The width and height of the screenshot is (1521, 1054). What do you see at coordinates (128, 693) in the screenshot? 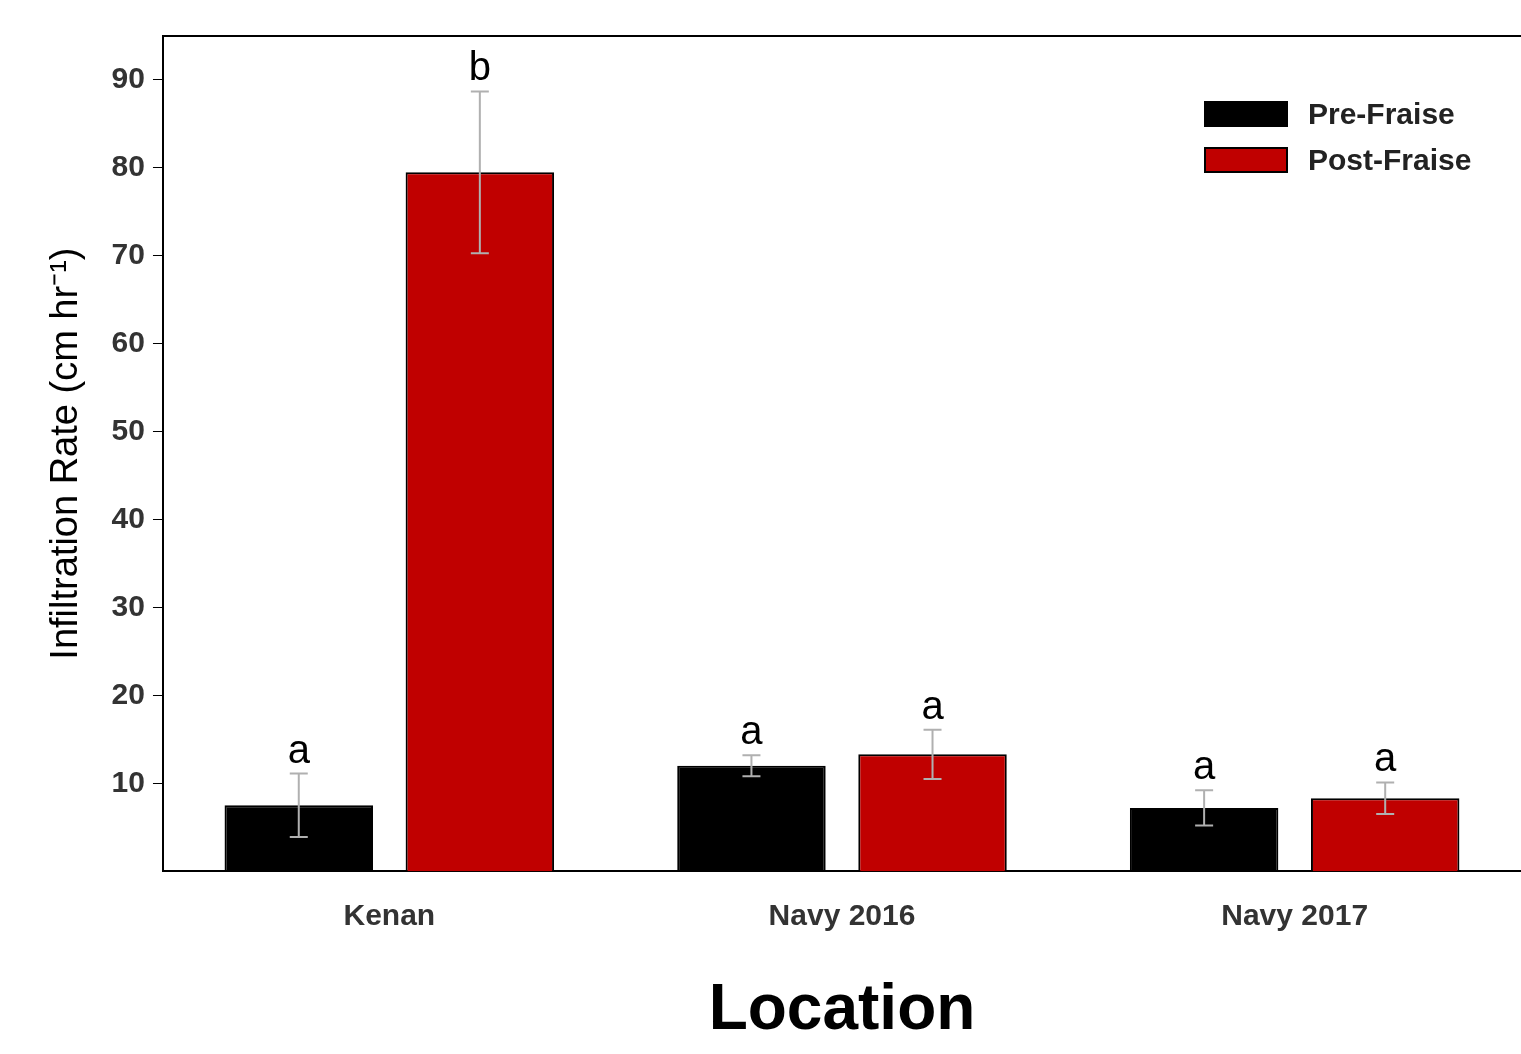
I see `y-tick-label: 20` at bounding box center [128, 693].